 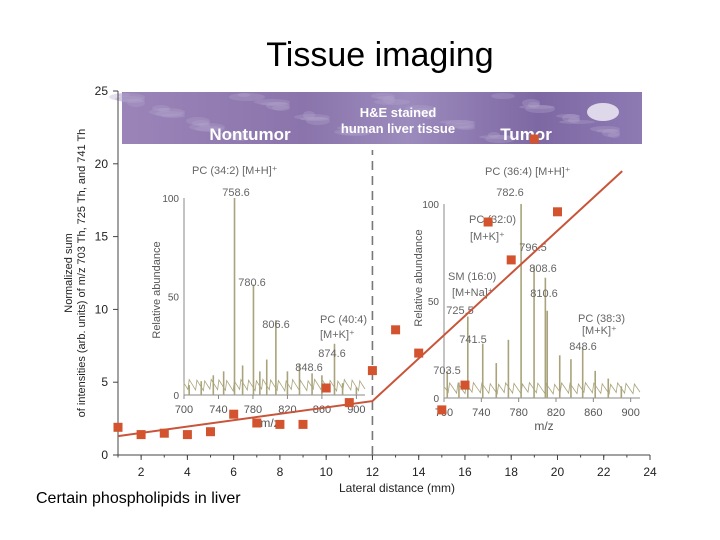 I want to click on inset-0-x-label: m/z, so click(x=269, y=423).